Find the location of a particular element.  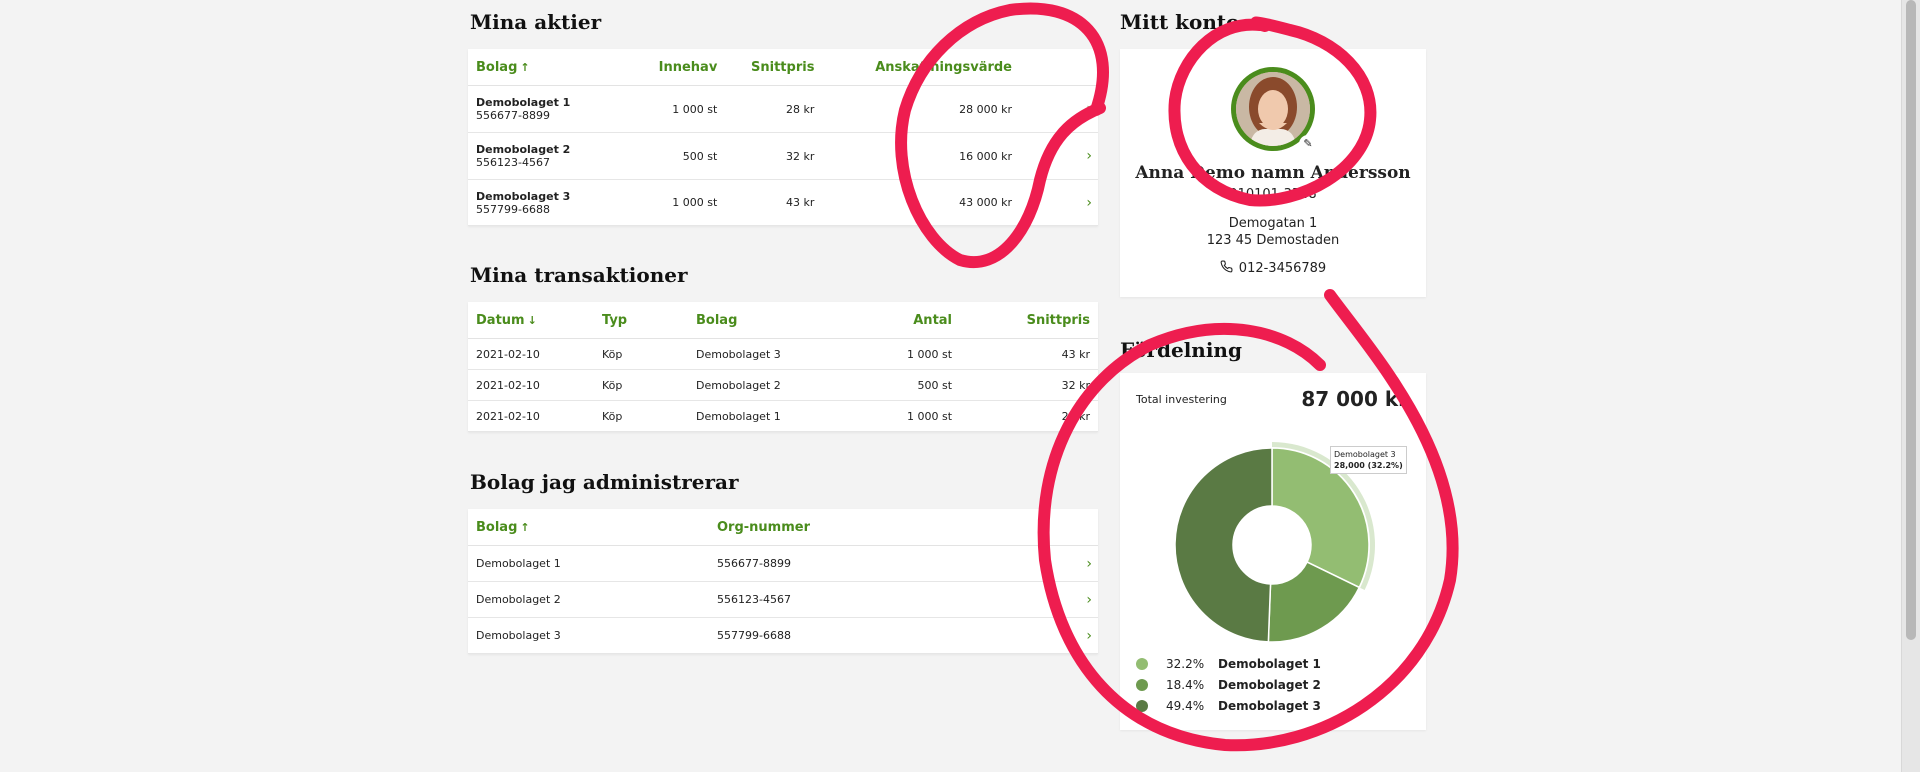

street-address: Demogatan 1 is located at coordinates (1273, 223).